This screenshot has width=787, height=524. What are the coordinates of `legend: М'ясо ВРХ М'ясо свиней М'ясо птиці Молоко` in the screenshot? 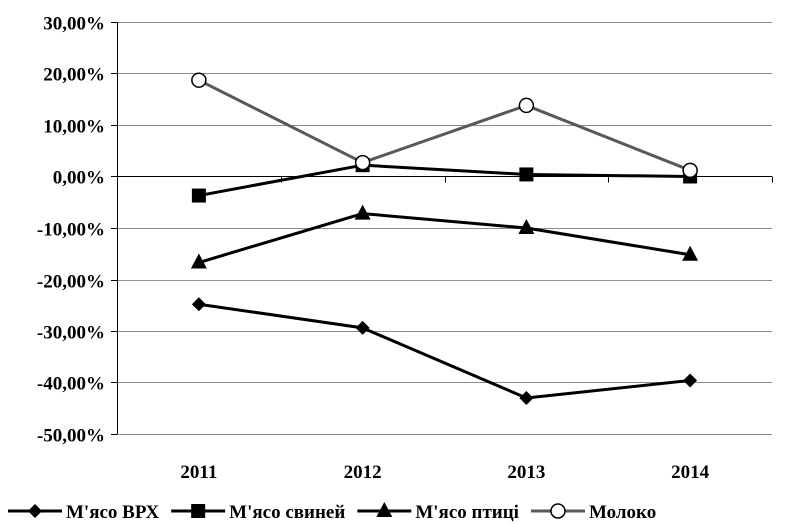 It's located at (332, 512).